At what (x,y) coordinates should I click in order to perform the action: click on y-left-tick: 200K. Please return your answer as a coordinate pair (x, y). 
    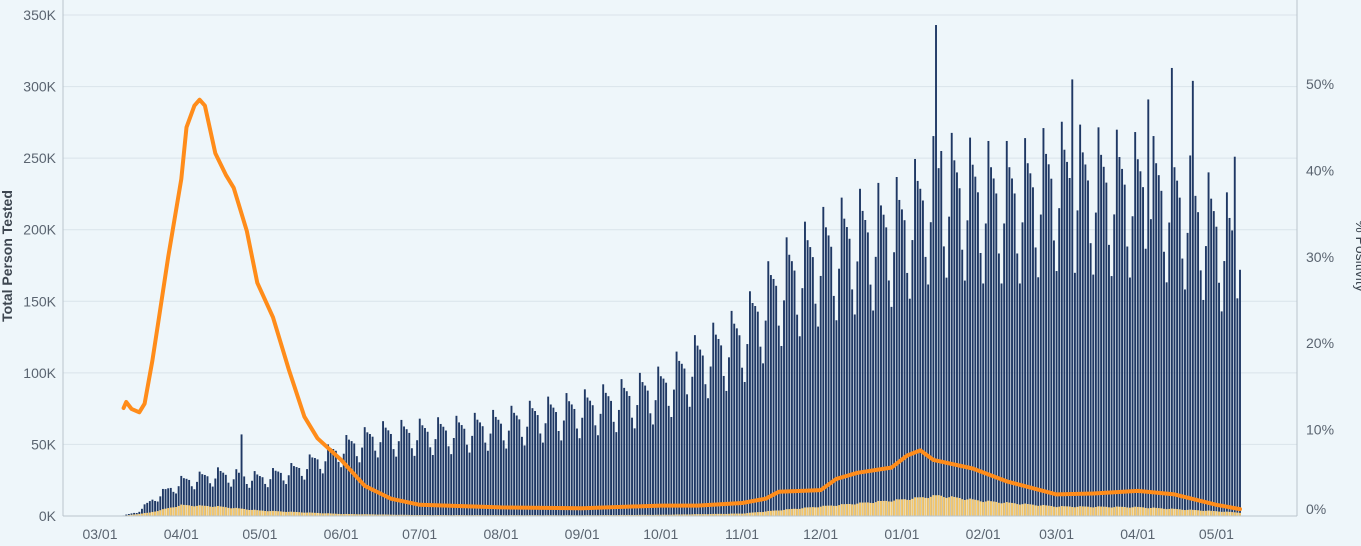
    Looking at the image, I should click on (39, 230).